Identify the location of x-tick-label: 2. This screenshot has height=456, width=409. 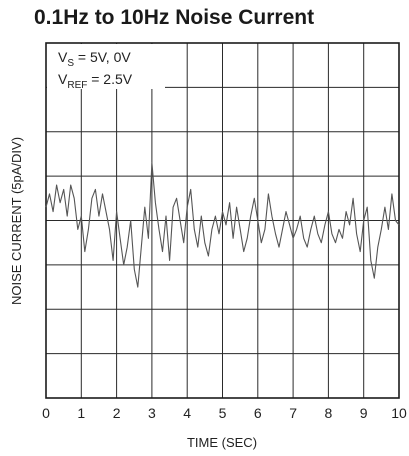
(117, 413).